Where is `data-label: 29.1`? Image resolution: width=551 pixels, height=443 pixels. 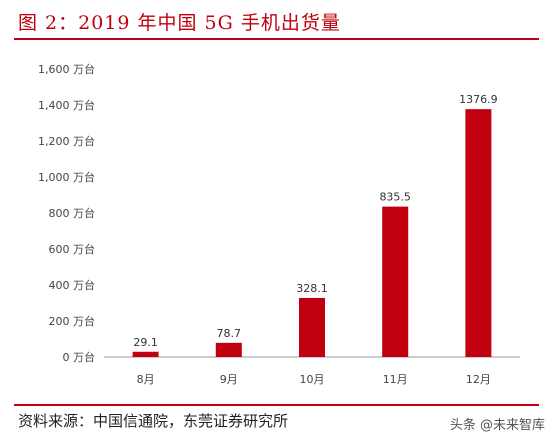 data-label: 29.1 is located at coordinates (145, 342).